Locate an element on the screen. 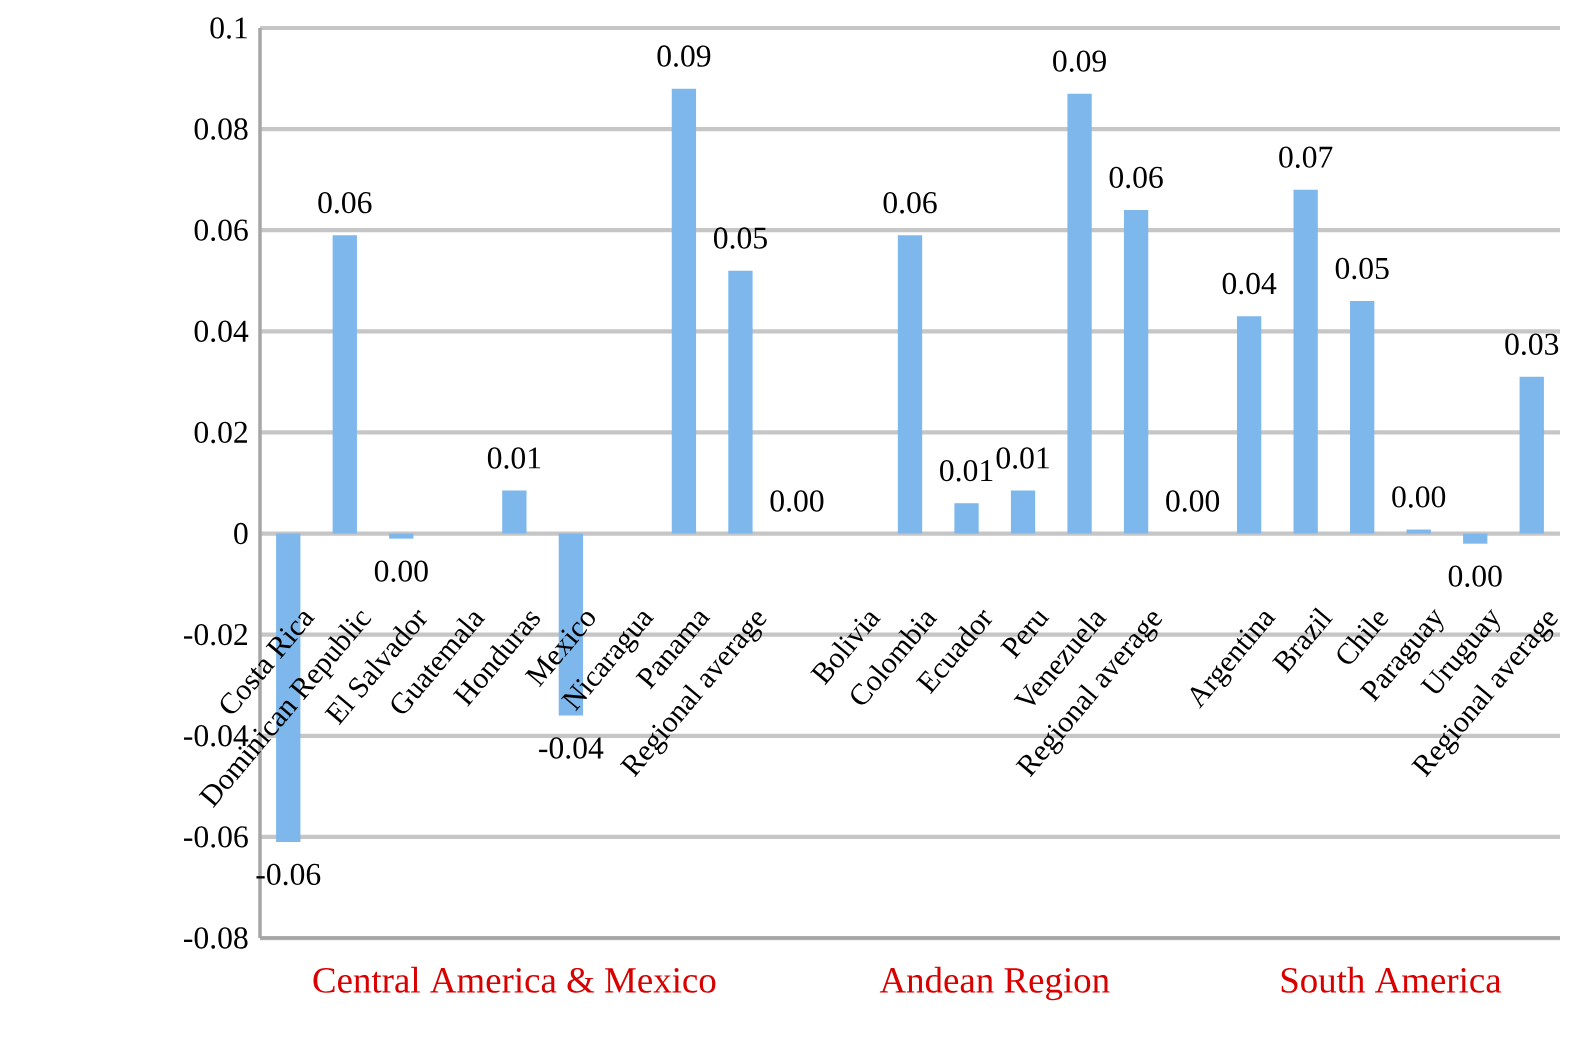  data-label: -0.04 is located at coordinates (571, 748).